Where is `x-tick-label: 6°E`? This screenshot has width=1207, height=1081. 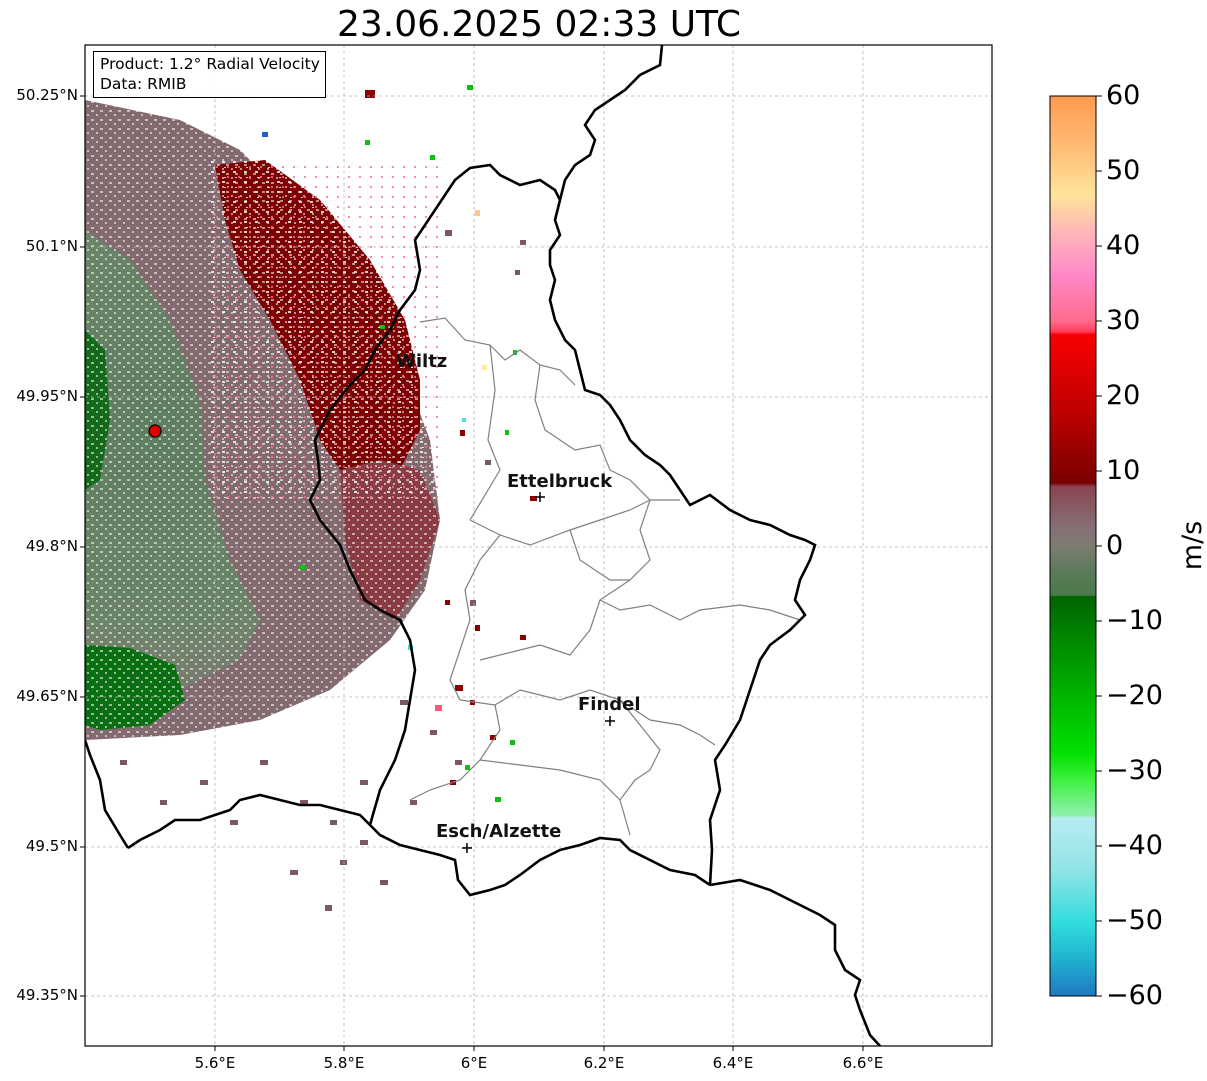
x-tick-label: 6°E is located at coordinates (474, 1063).